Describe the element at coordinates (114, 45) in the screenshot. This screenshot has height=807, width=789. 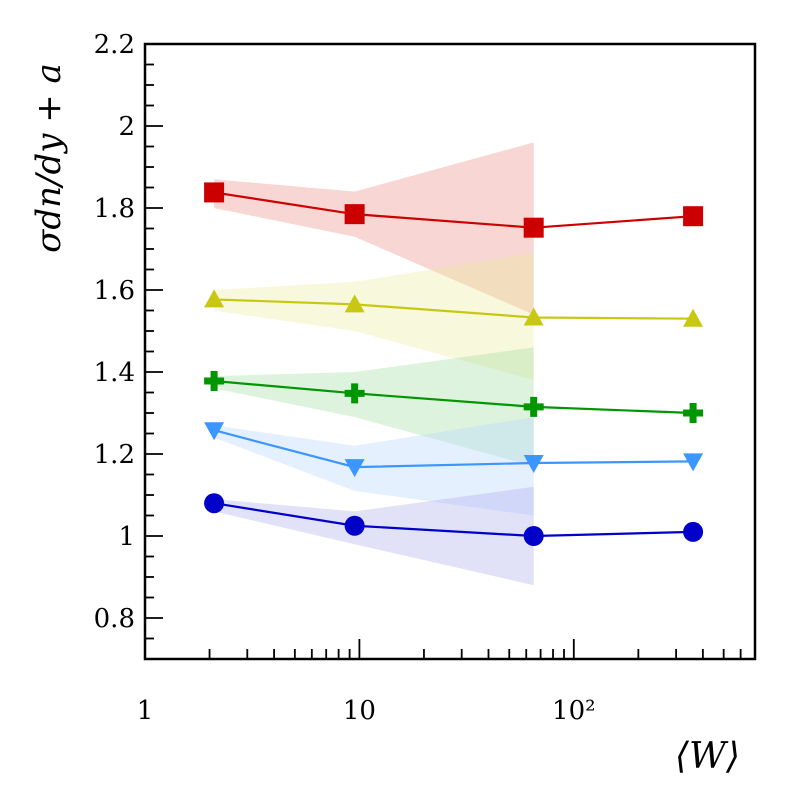
I see `y-tick-label-8: 2.2` at that location.